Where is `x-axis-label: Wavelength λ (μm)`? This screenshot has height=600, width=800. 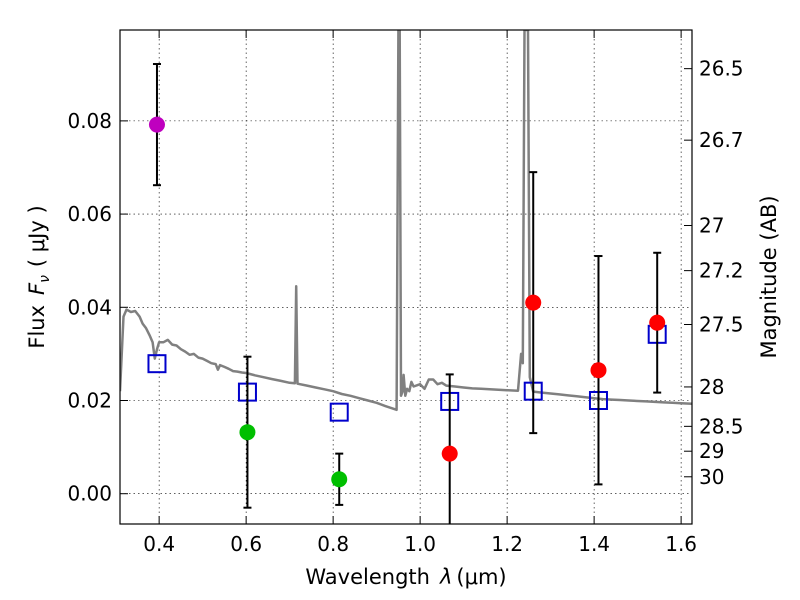 x-axis-label: Wavelength λ (μm) is located at coordinates (405, 577).